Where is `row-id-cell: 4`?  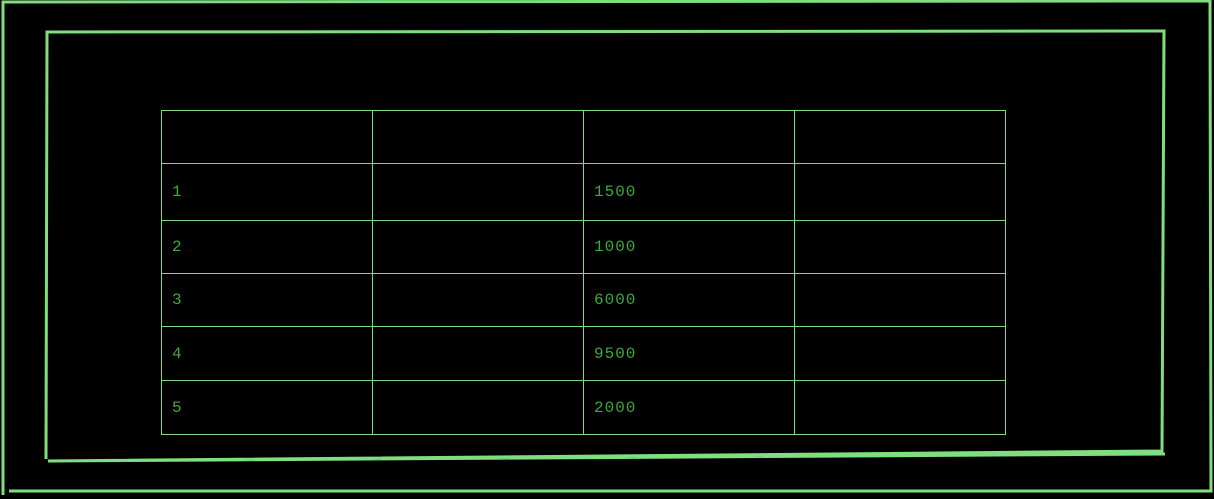
row-id-cell: 4 is located at coordinates (267, 353).